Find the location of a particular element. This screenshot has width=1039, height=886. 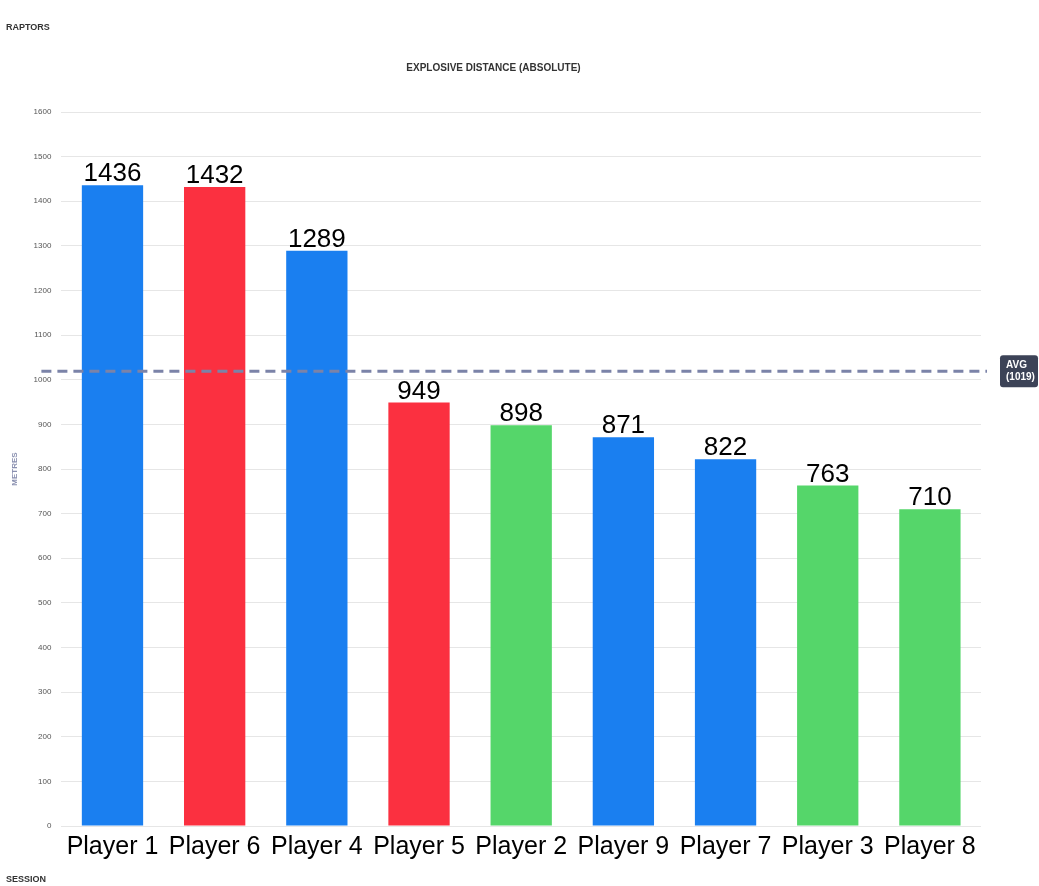

x-tick-label: Player 6 is located at coordinates (214, 844).